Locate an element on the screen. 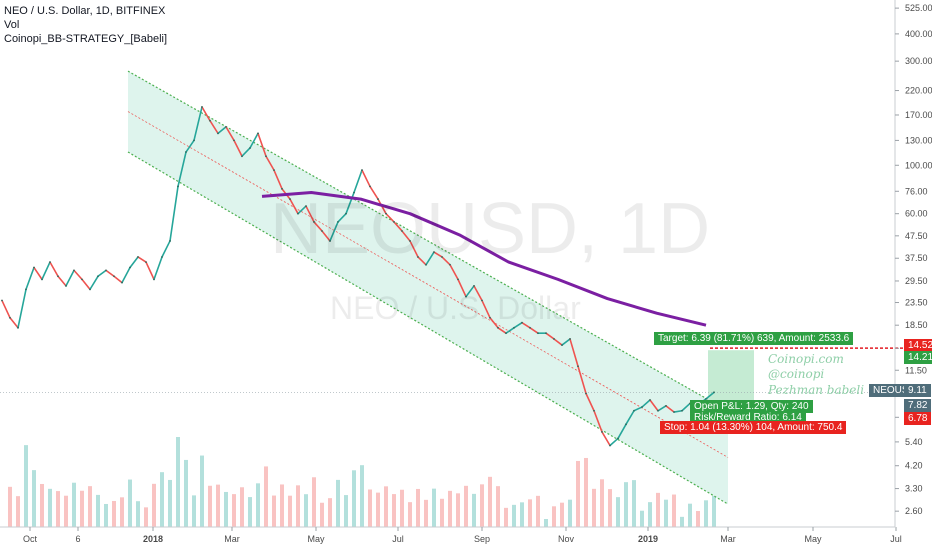 Image resolution: width=932 pixels, height=555 pixels. price-tag-entry: 7.82 is located at coordinates (918, 405).